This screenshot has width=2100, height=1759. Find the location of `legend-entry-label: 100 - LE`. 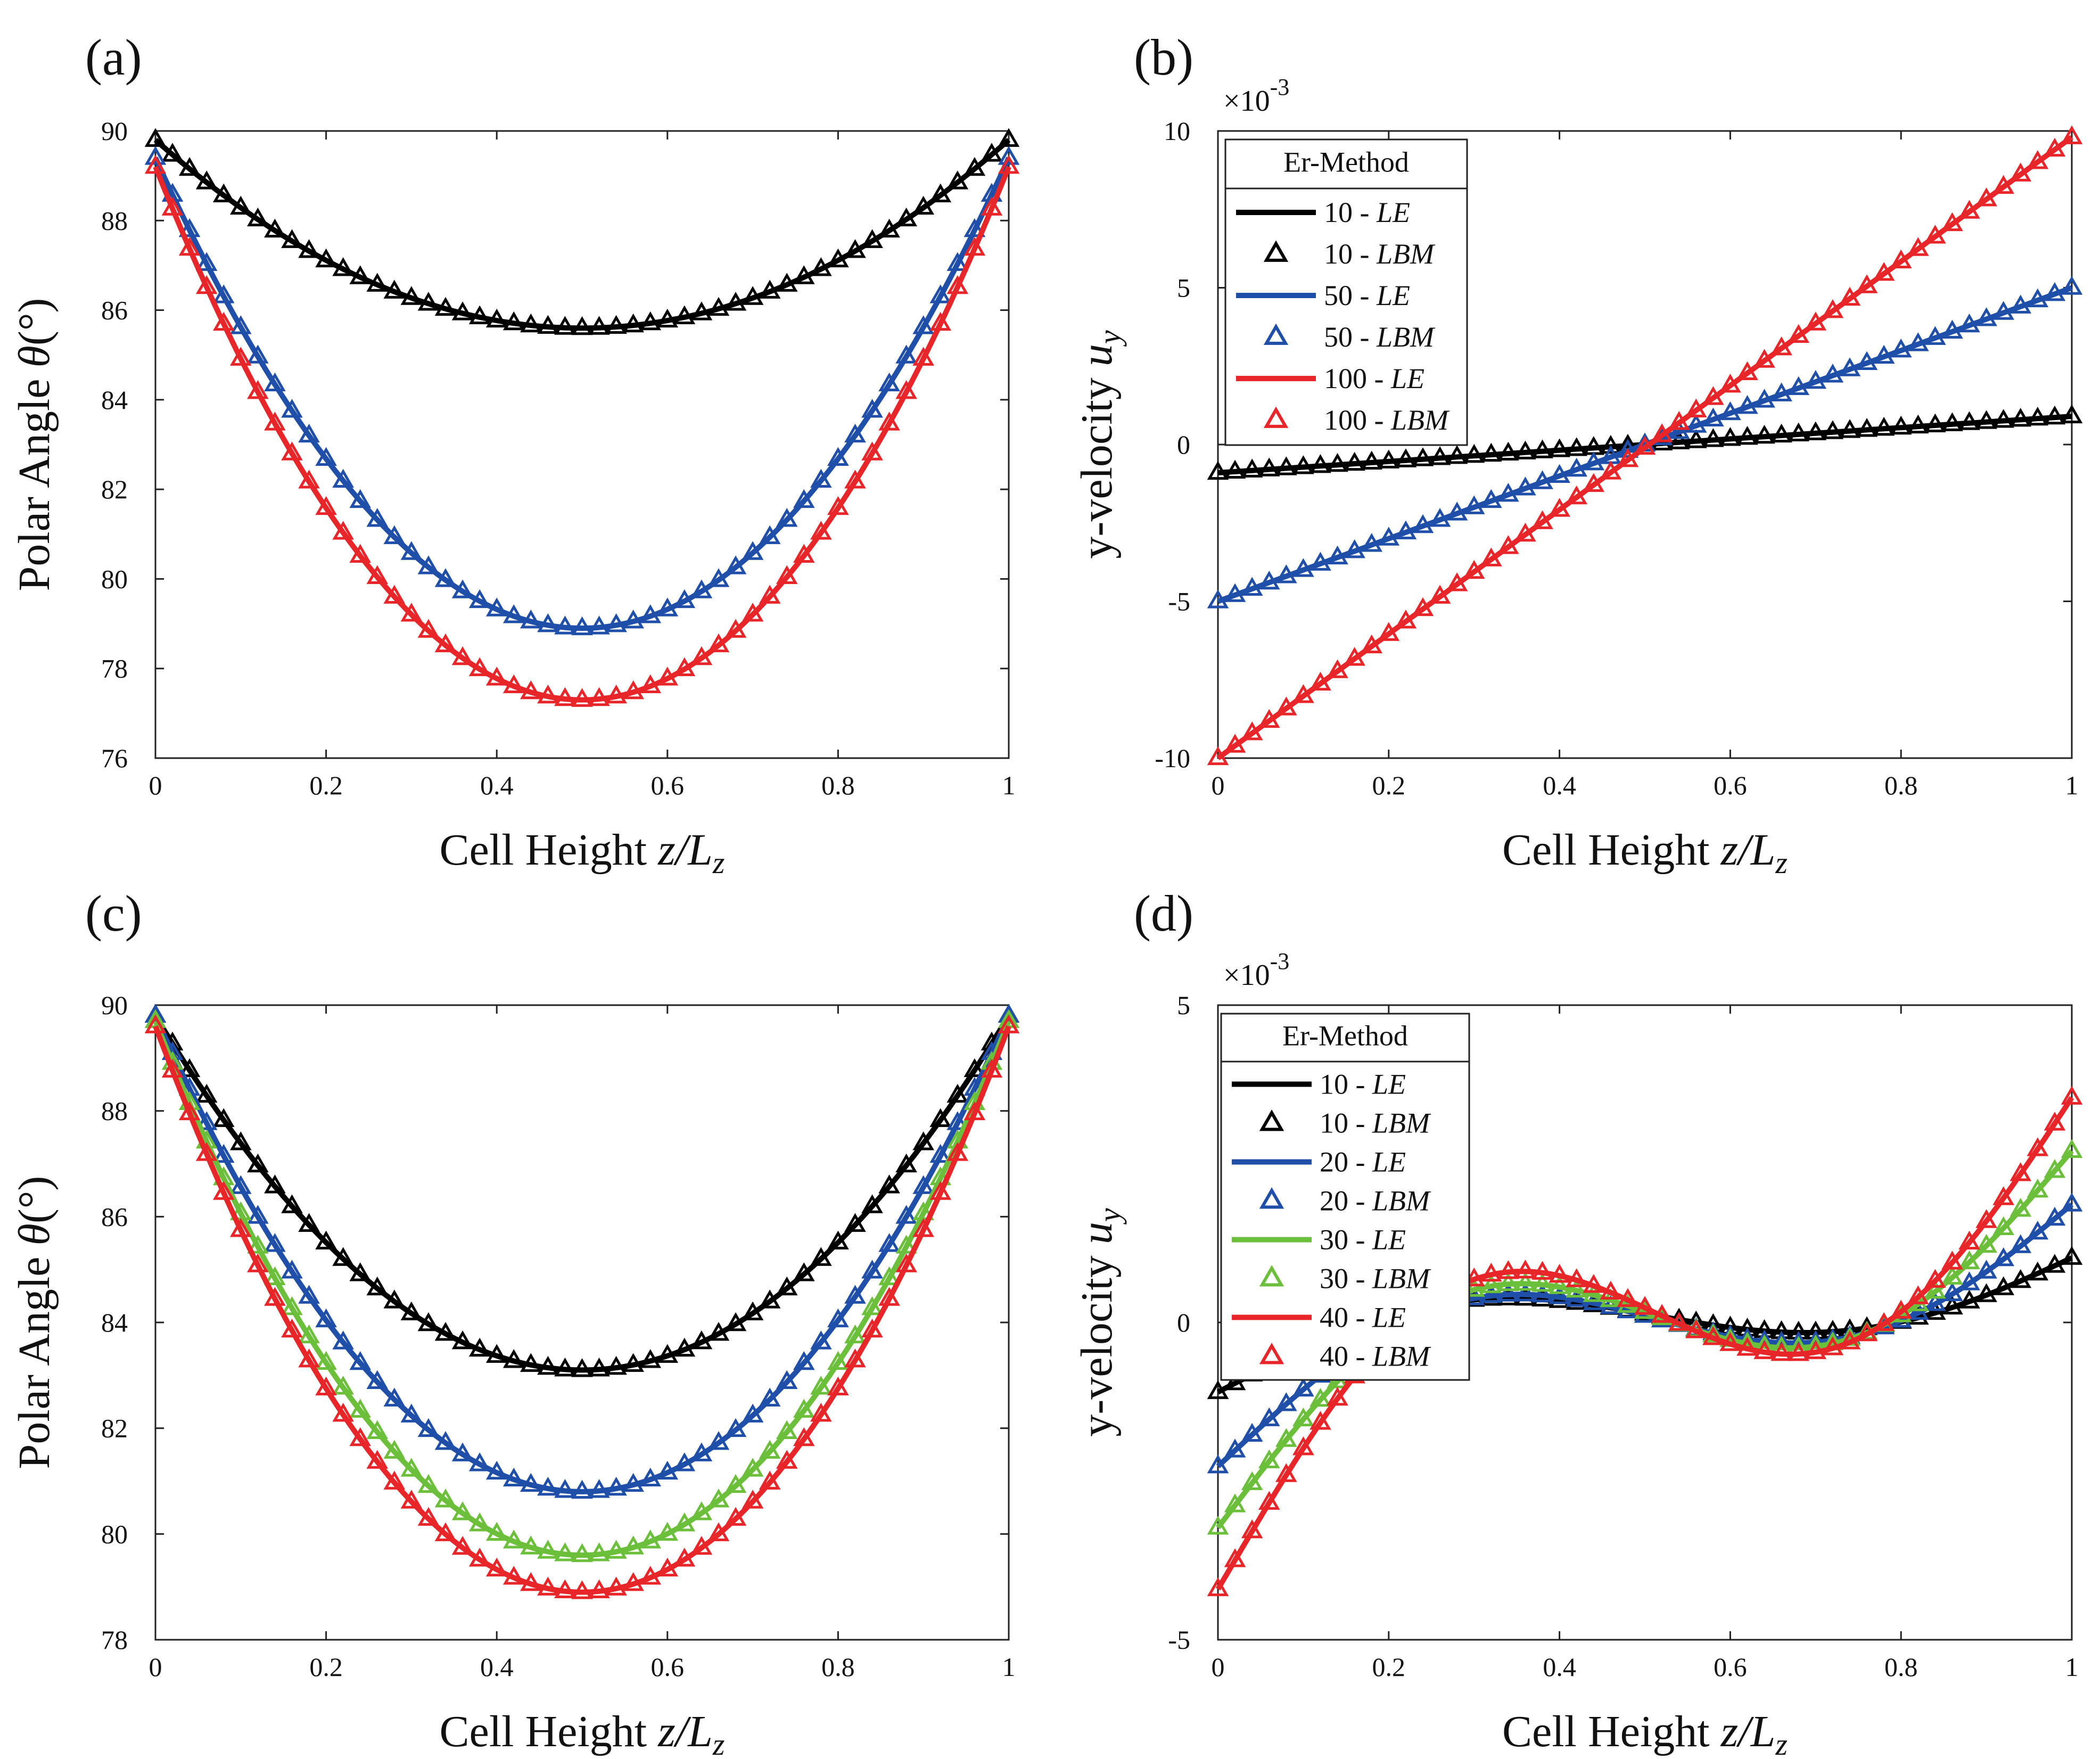

legend-entry-label: 100 - LE is located at coordinates (1374, 378).